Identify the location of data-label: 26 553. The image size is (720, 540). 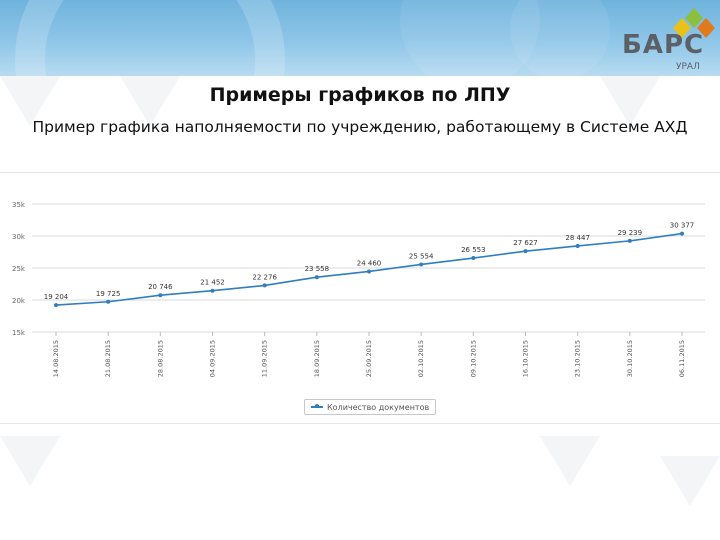
(473, 250).